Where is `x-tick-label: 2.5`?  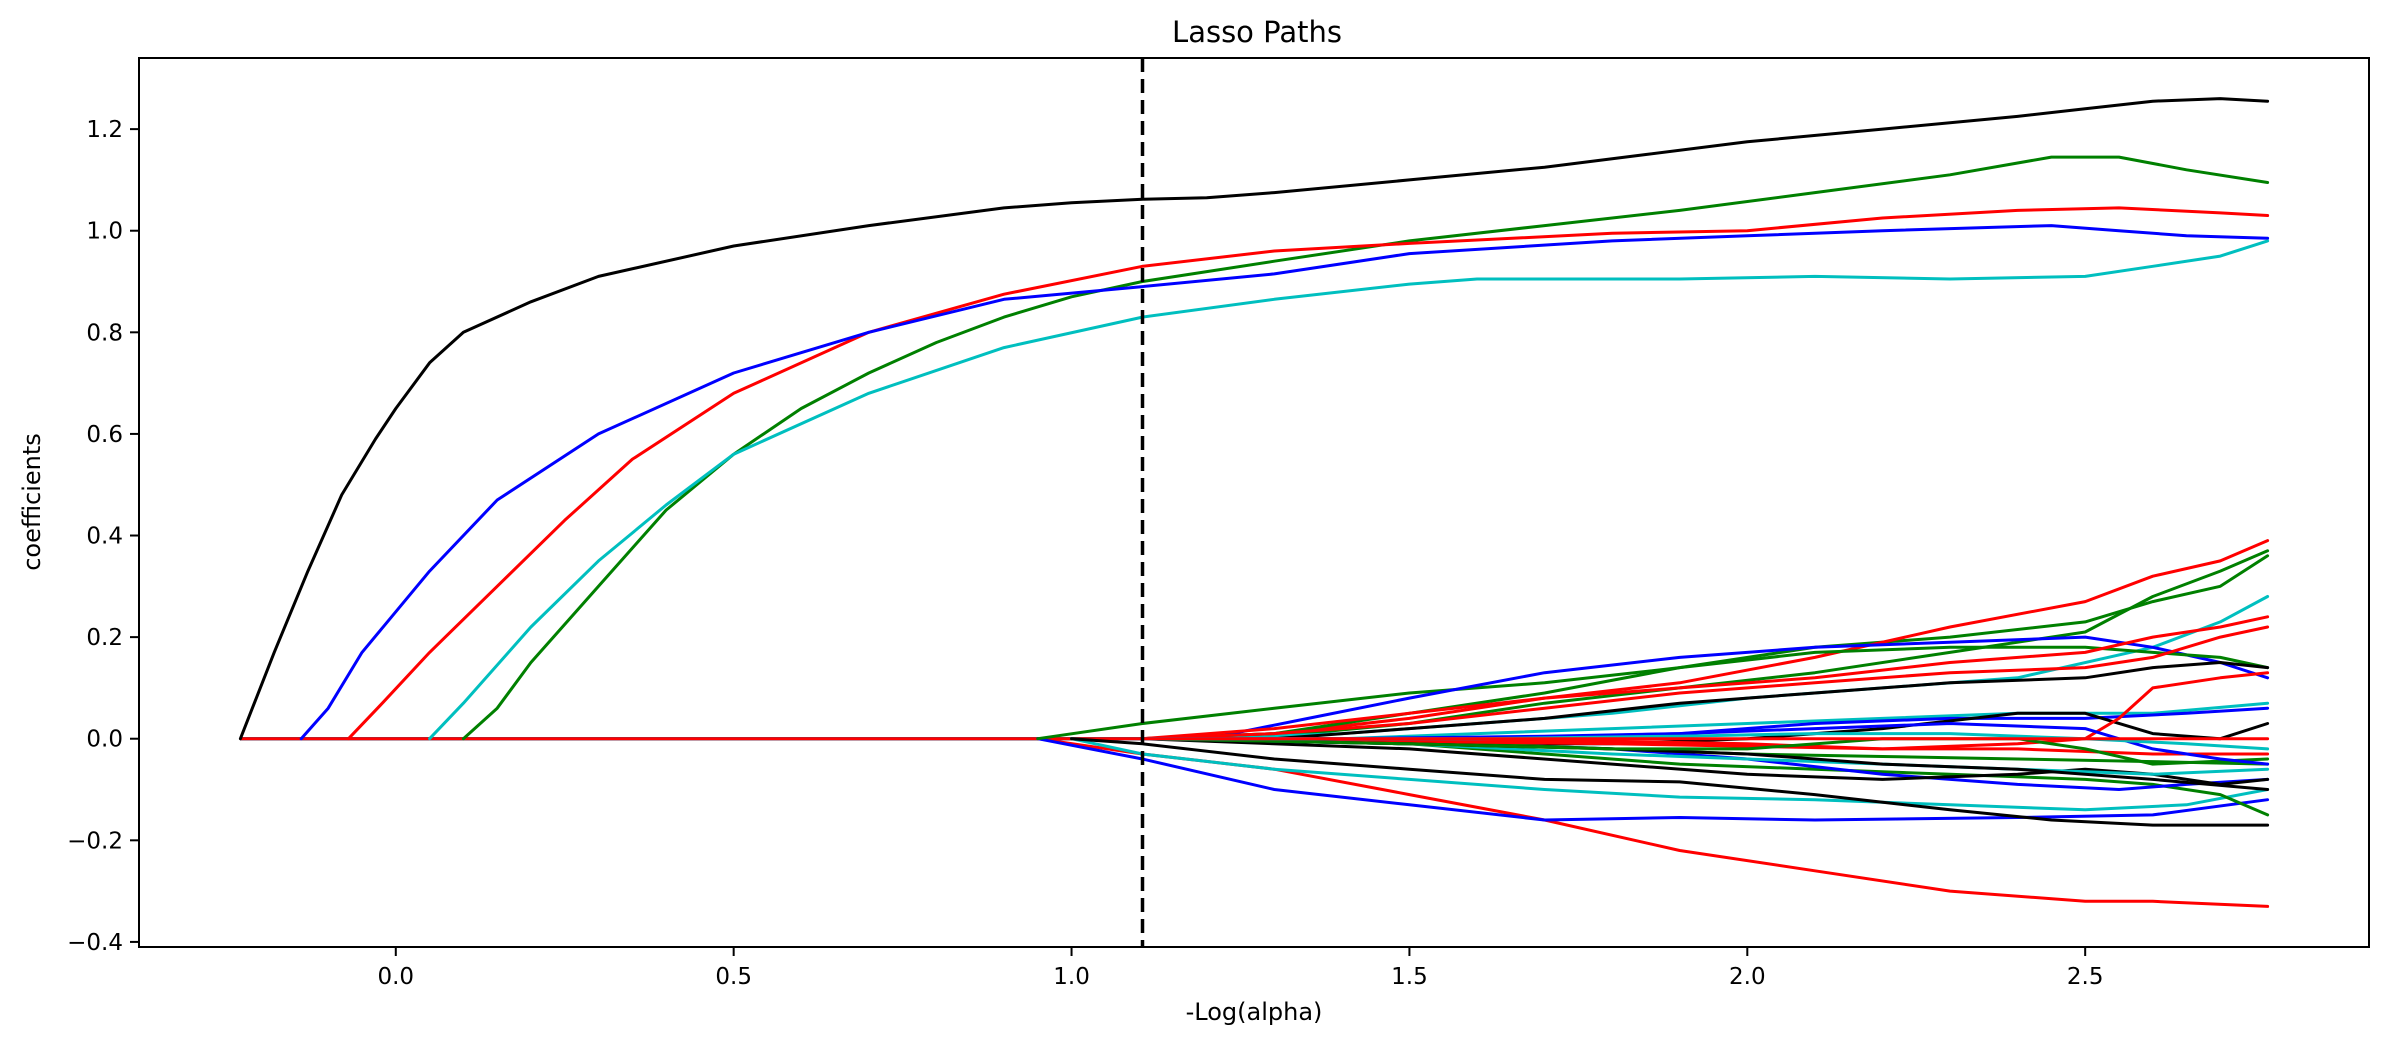
x-tick-label: 2.5 is located at coordinates (2085, 977).